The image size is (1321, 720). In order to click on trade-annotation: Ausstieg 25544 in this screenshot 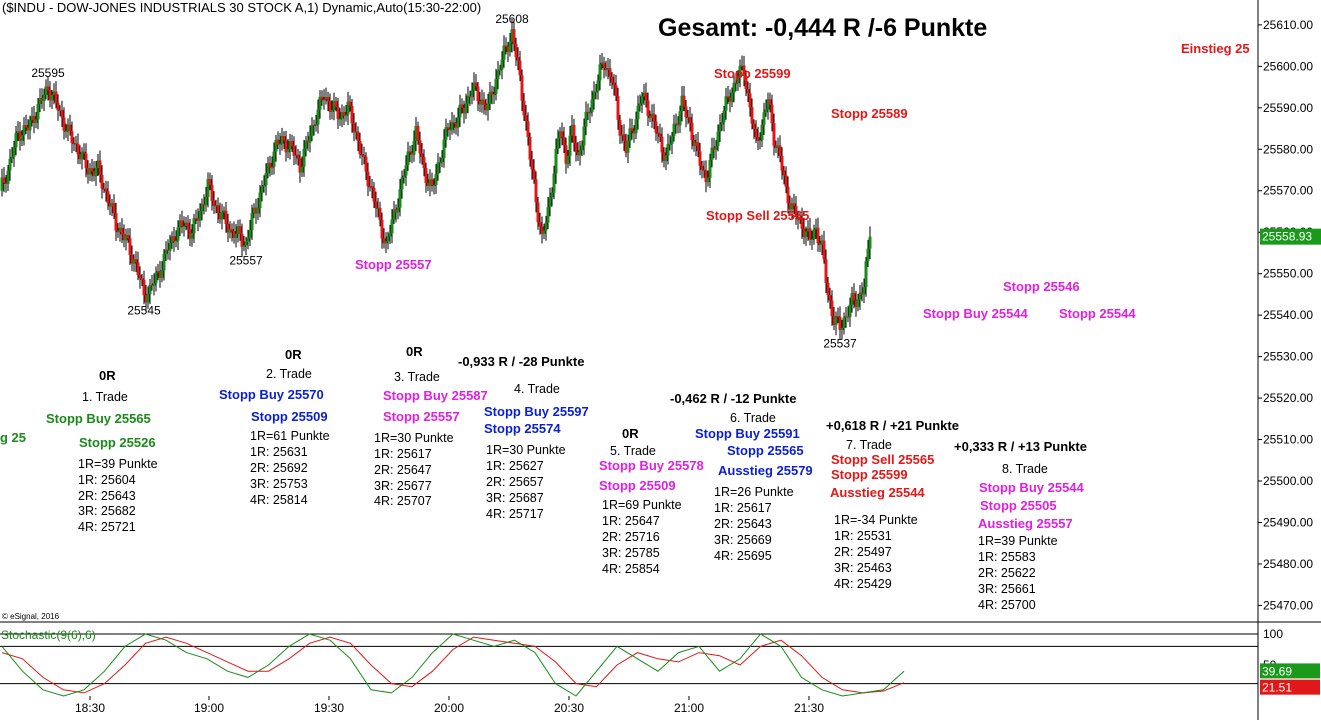, I will do `click(877, 492)`.